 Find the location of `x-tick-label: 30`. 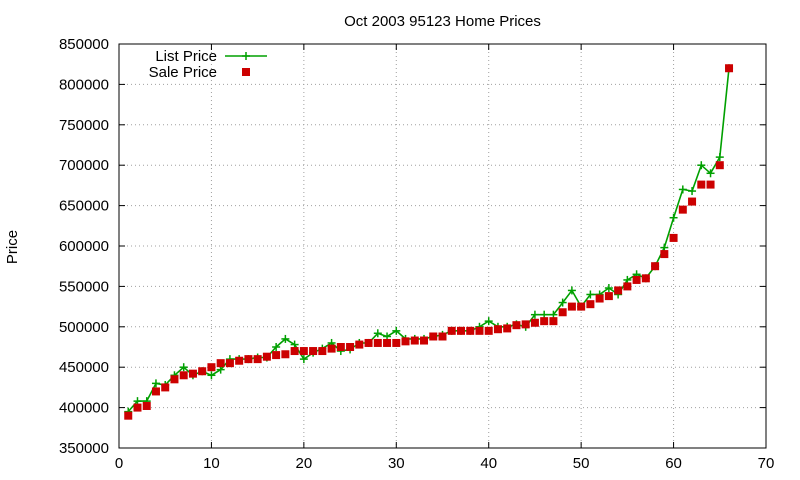

x-tick-label: 30 is located at coordinates (396, 463).